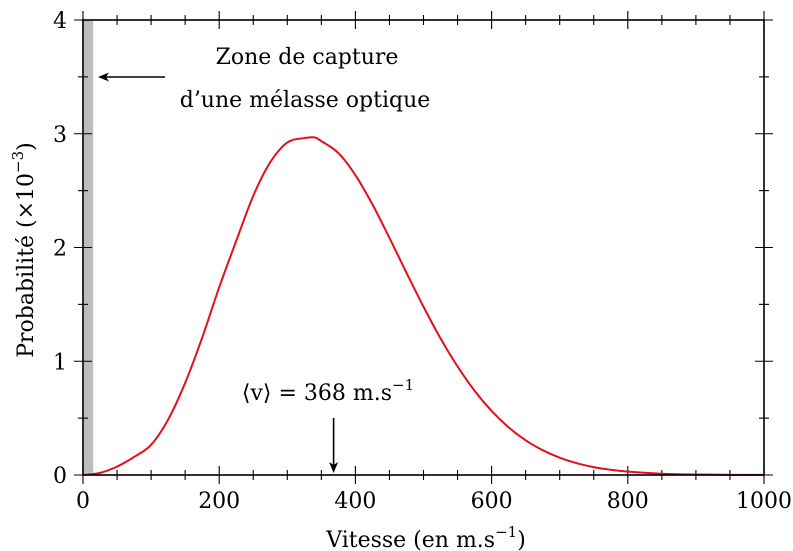 Image resolution: width=793 pixels, height=551 pixels. What do you see at coordinates (26, 146) in the screenshot?
I see `y-axis-label-suffix: )` at bounding box center [26, 146].